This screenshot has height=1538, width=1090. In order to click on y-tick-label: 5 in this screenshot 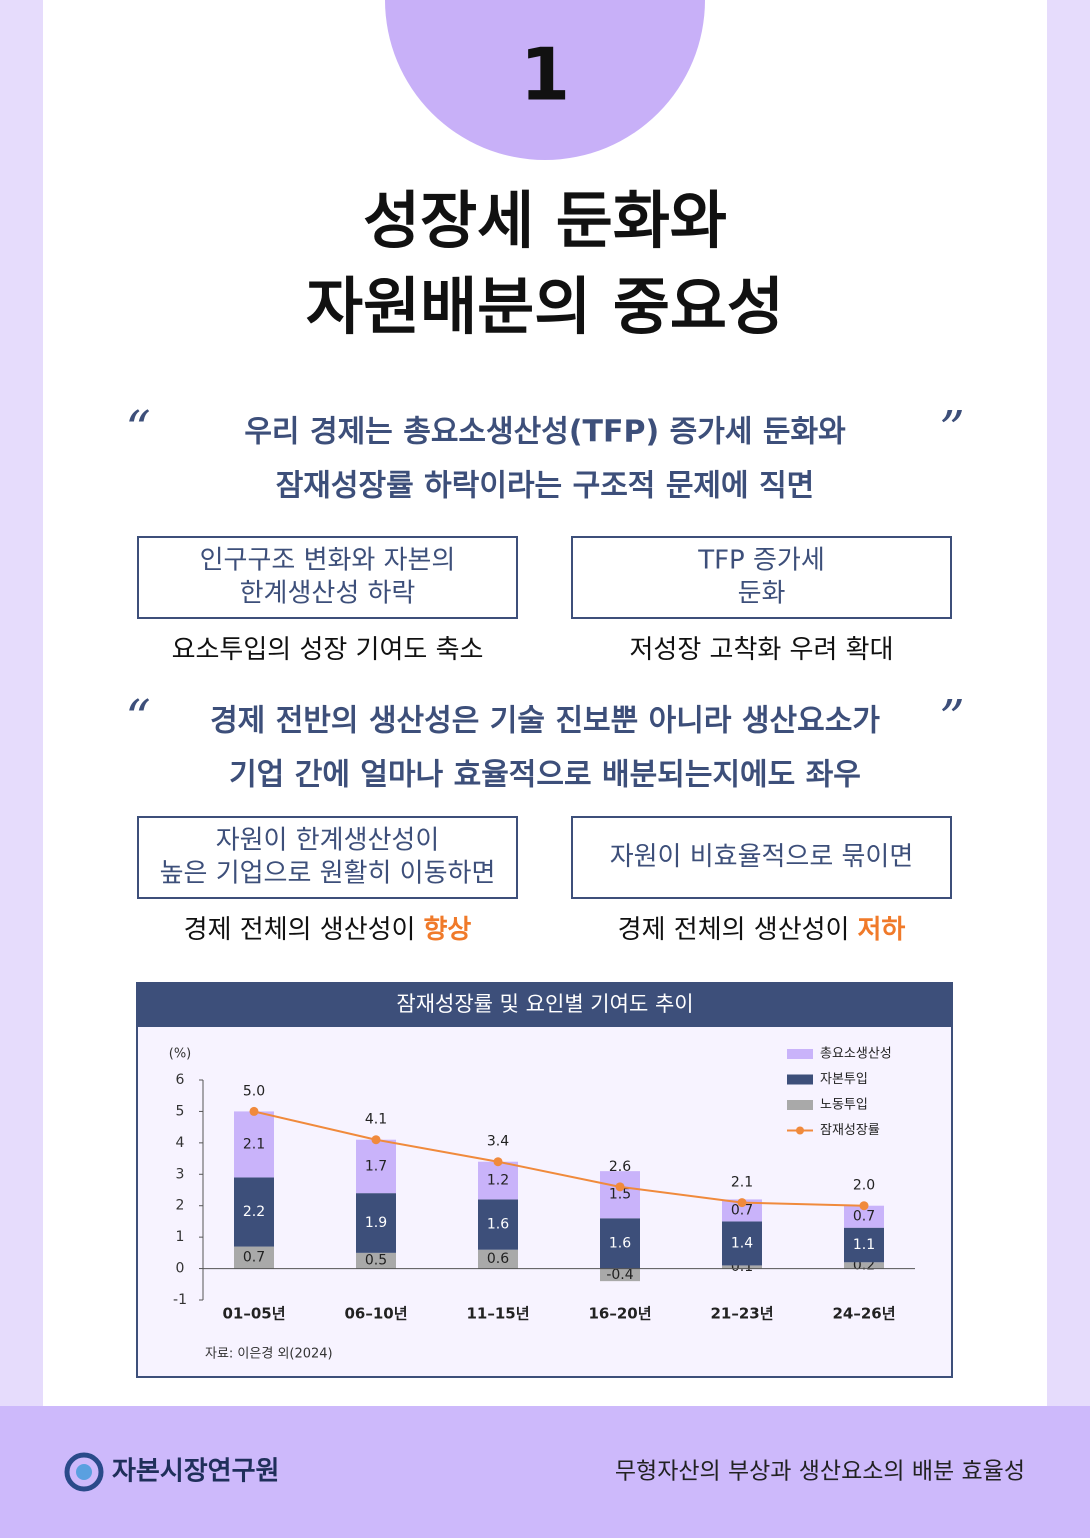, I will do `click(180, 1111)`.